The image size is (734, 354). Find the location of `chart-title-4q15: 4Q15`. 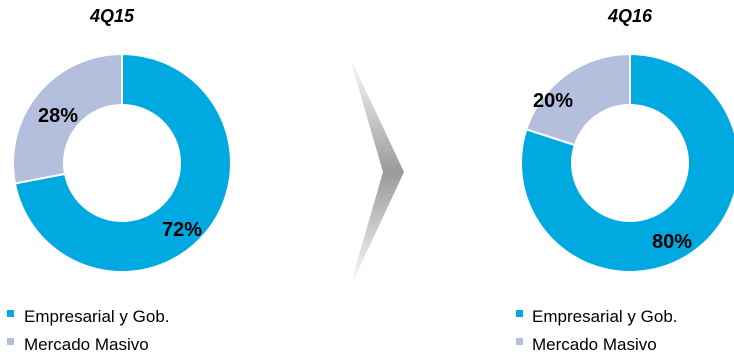

chart-title-4q15: 4Q15 is located at coordinates (112, 16).